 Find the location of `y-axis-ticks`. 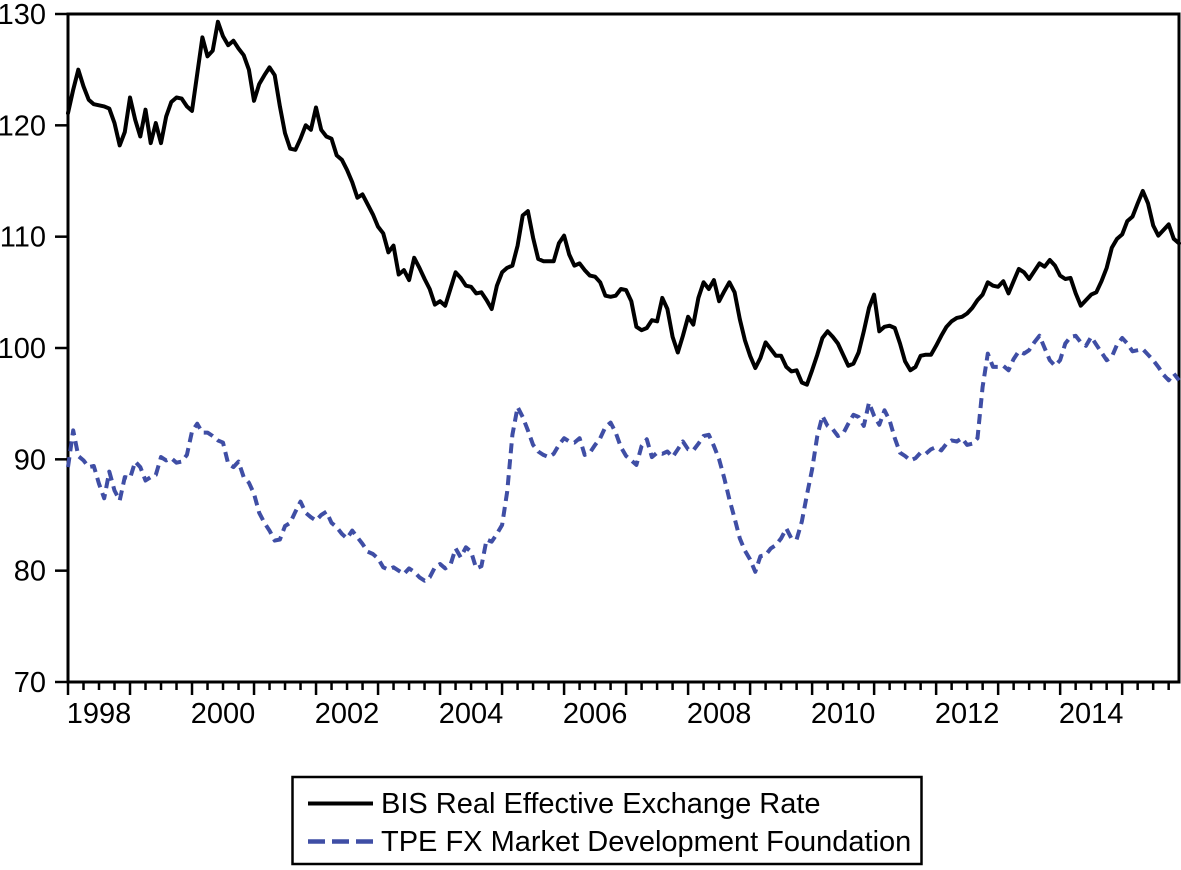

y-axis-ticks is located at coordinates (61, 348).